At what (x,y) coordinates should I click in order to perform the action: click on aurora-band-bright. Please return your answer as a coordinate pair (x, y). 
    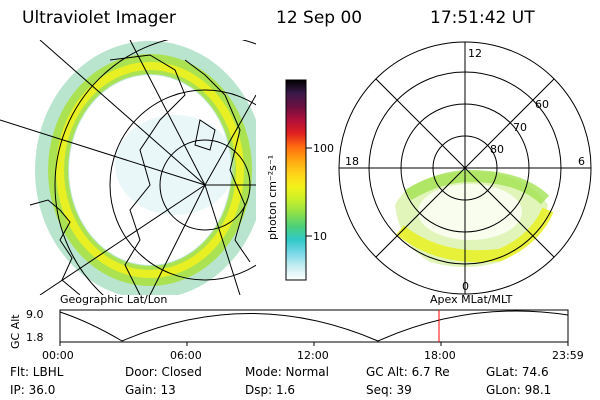
    Looking at the image, I should click on (475, 235).